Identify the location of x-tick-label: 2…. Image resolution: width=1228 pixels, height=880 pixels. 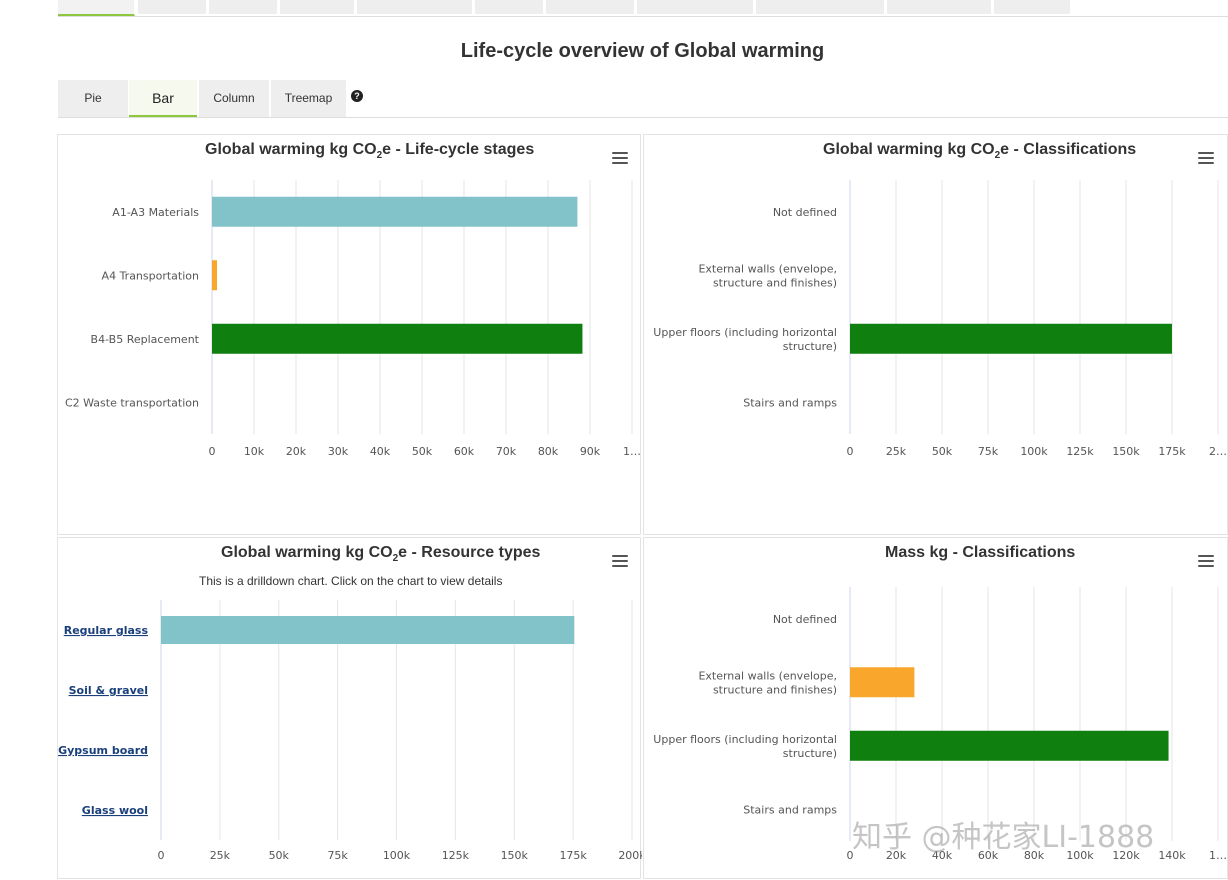
(1218, 451).